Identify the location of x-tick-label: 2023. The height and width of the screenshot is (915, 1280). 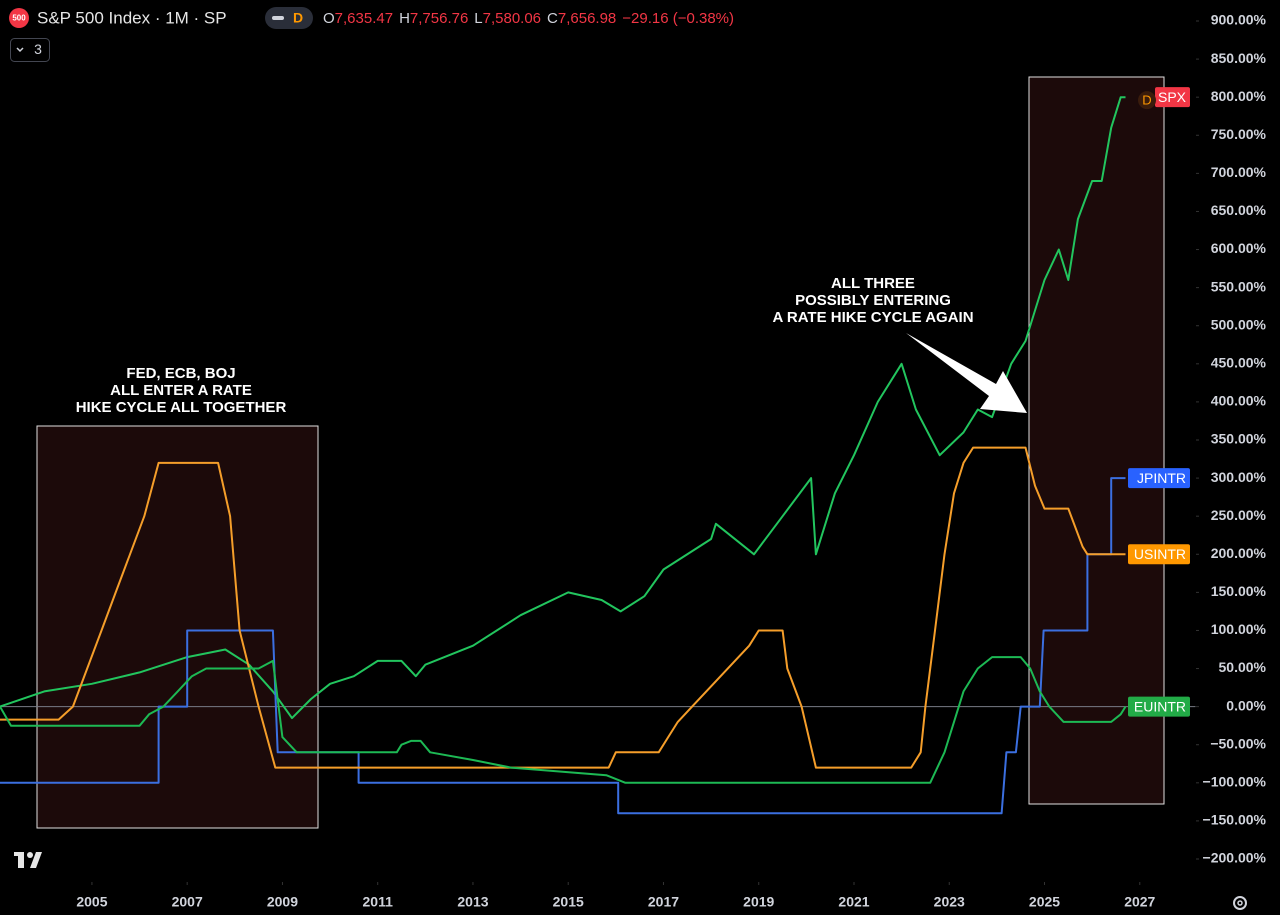
(949, 902).